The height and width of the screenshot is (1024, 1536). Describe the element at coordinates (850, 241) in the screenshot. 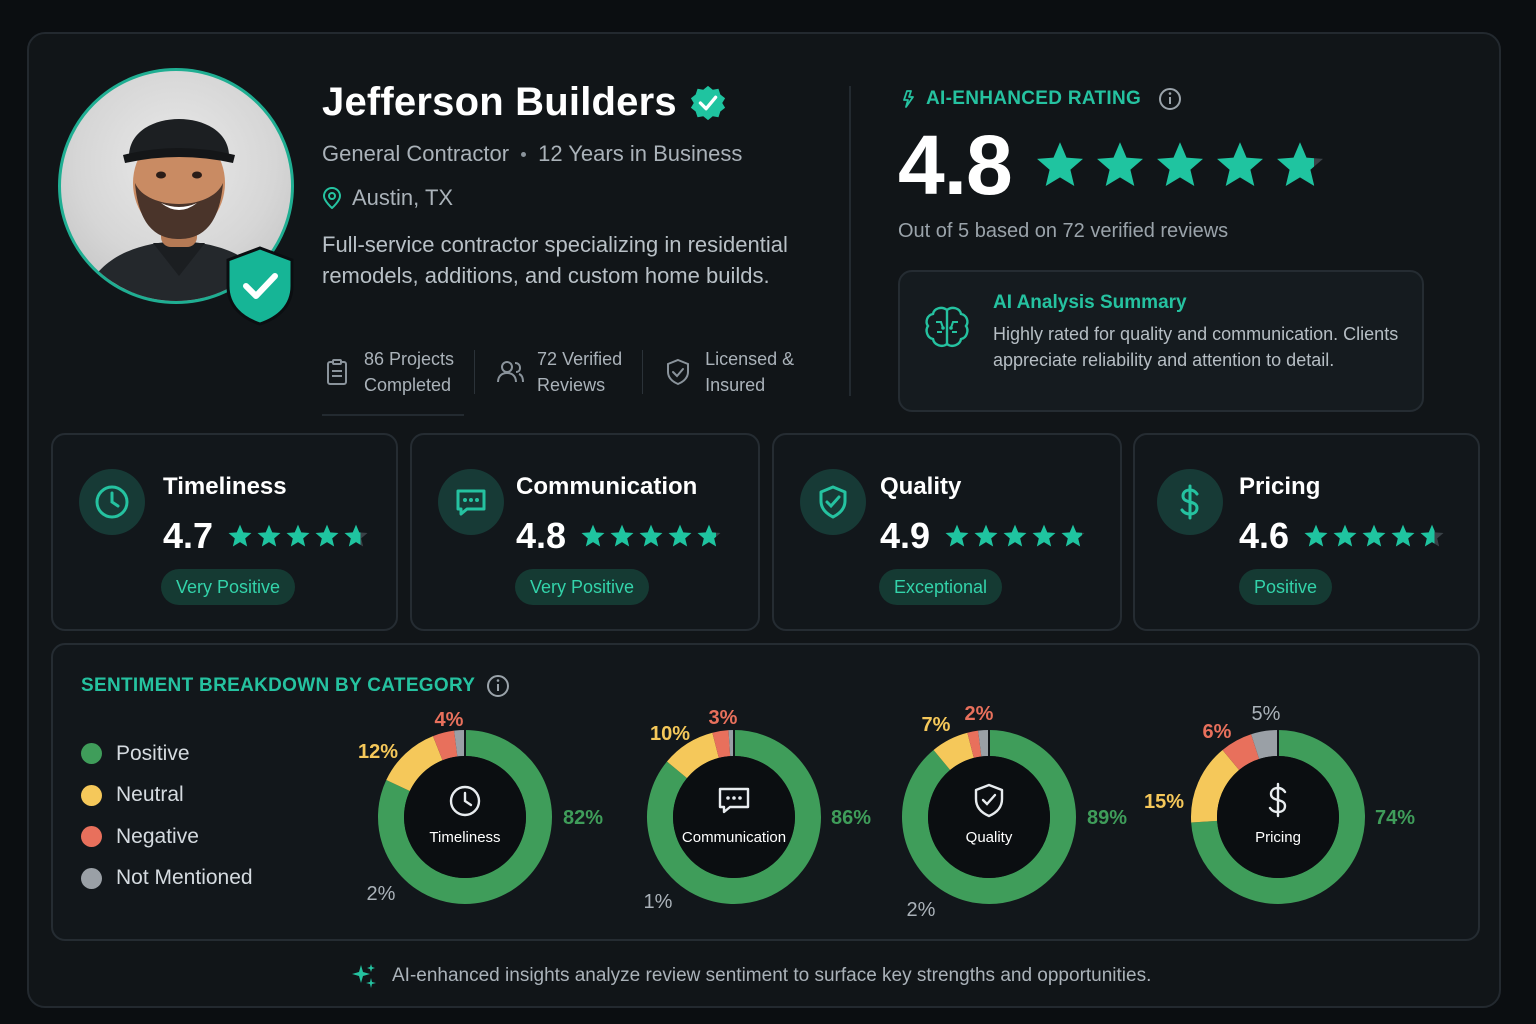

I see `header-divider` at that location.